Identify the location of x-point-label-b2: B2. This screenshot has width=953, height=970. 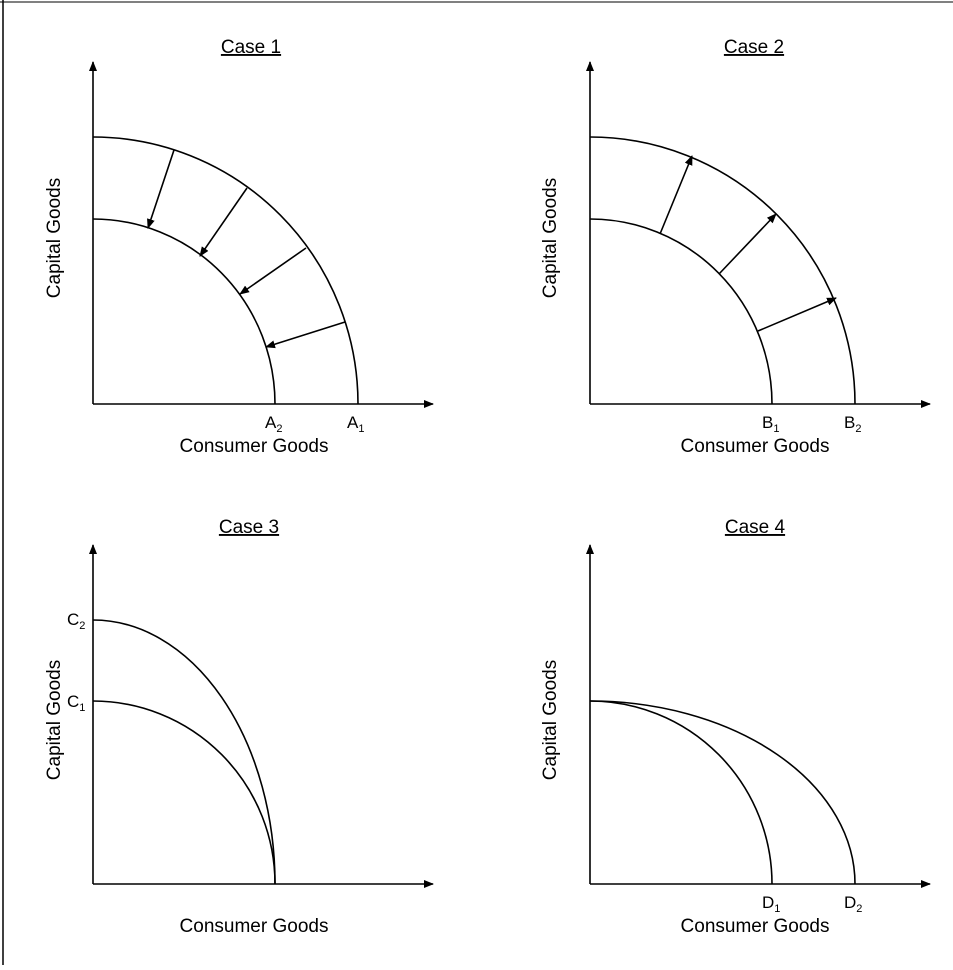
(852, 424).